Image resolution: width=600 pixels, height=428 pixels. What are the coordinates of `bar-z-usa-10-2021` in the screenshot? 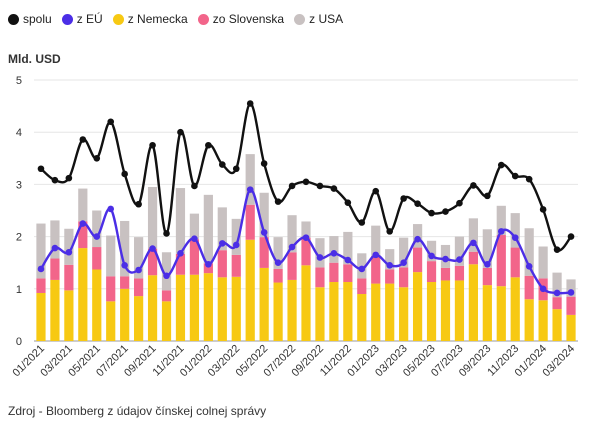 It's located at (166, 271).